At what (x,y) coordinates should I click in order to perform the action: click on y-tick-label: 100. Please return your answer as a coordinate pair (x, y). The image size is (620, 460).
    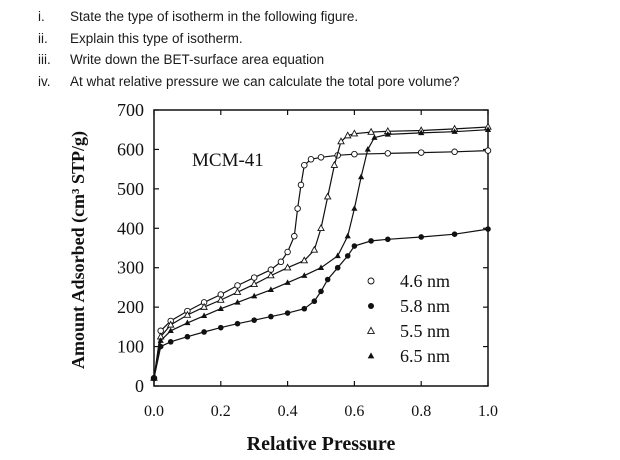
    Looking at the image, I should click on (130, 347).